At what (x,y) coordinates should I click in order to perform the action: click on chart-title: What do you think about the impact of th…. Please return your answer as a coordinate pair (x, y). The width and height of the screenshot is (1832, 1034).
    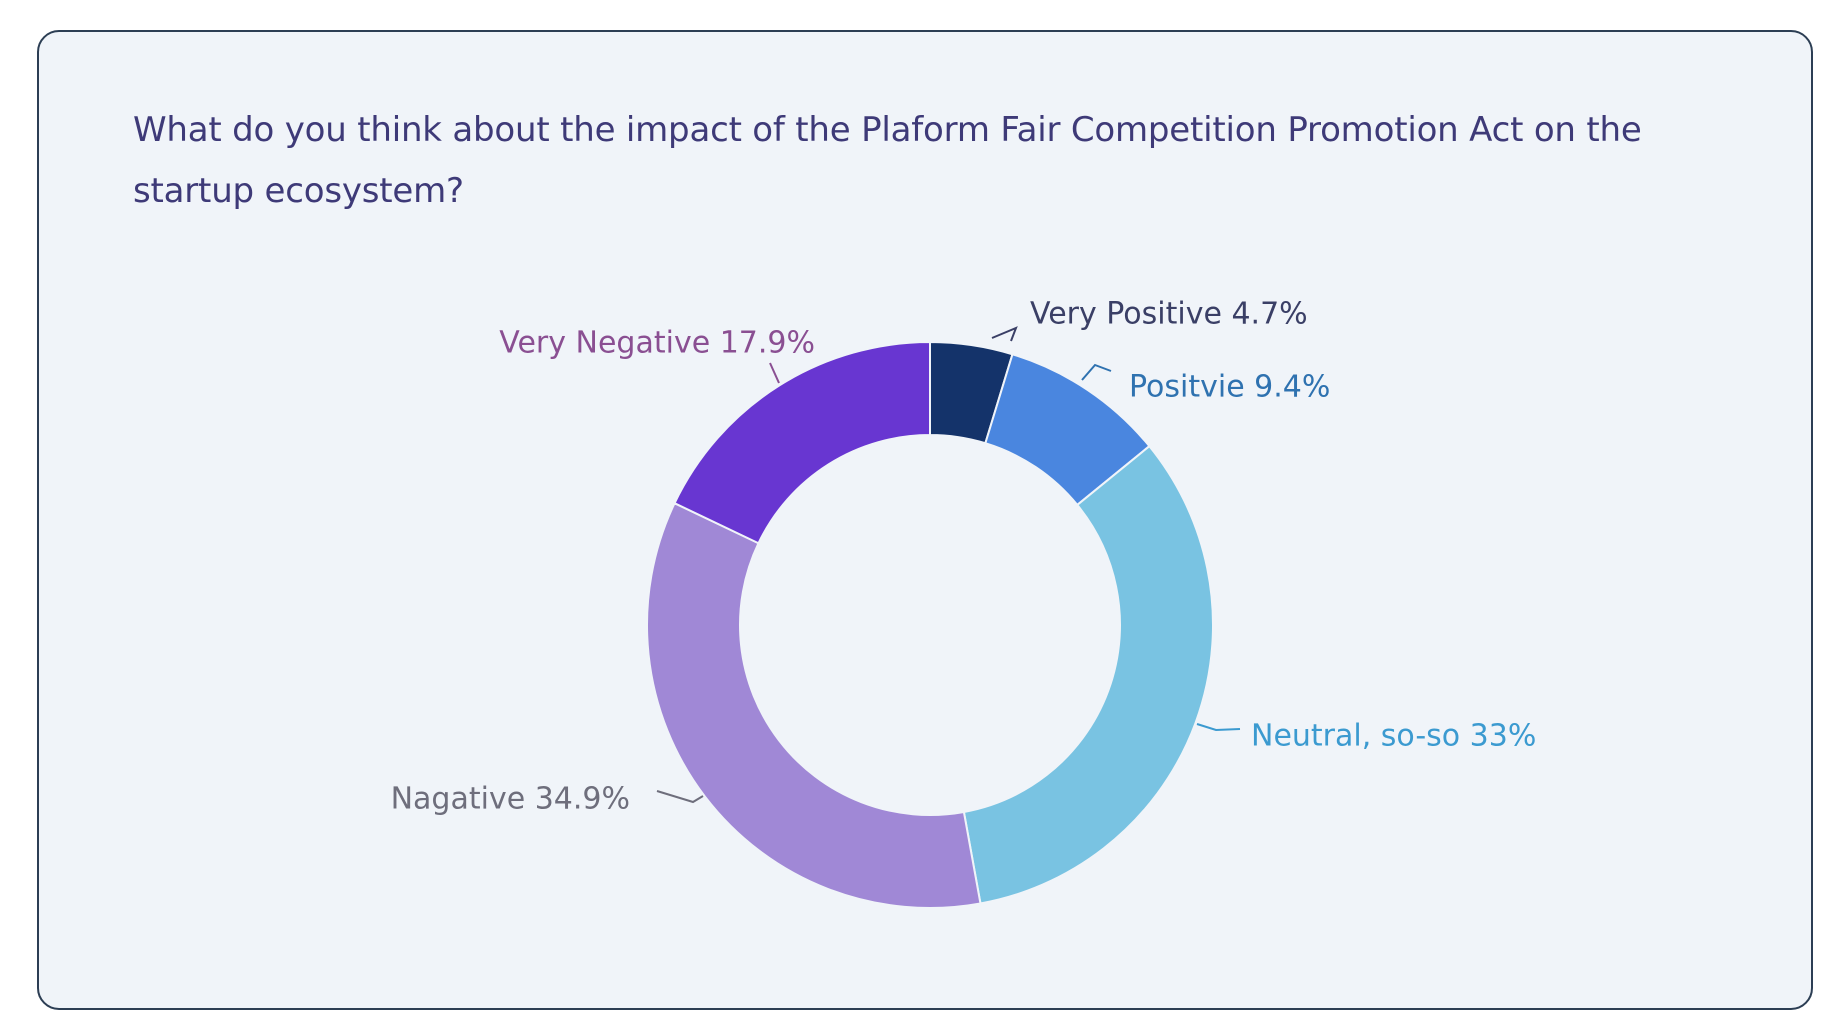
    Looking at the image, I should click on (887, 160).